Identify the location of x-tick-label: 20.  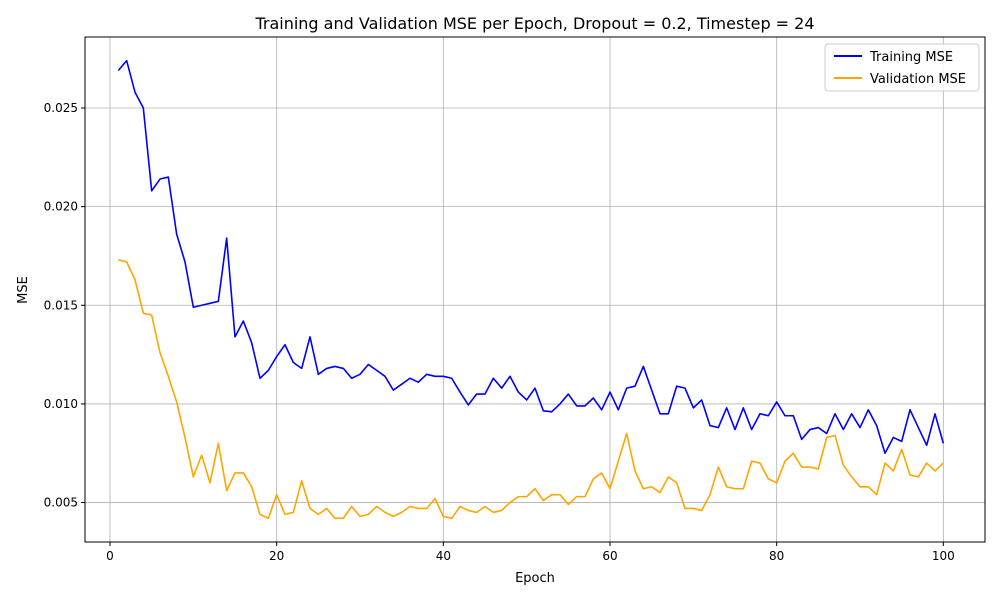
(276, 556).